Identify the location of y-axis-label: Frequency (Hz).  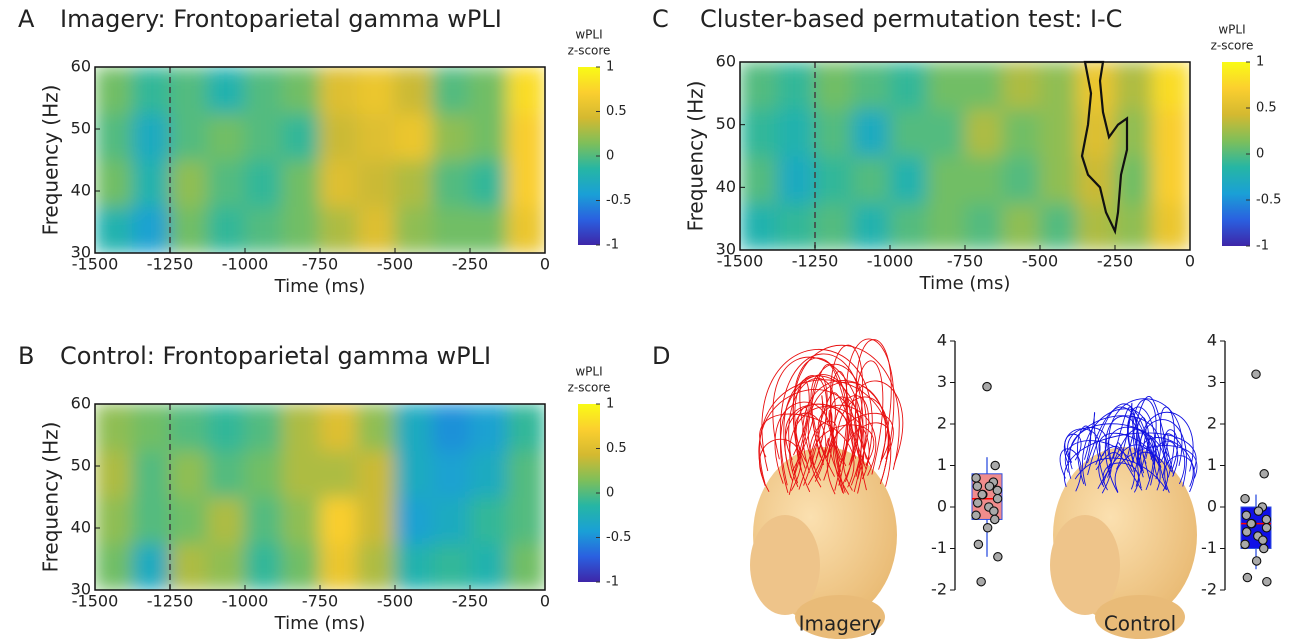
(51, 497).